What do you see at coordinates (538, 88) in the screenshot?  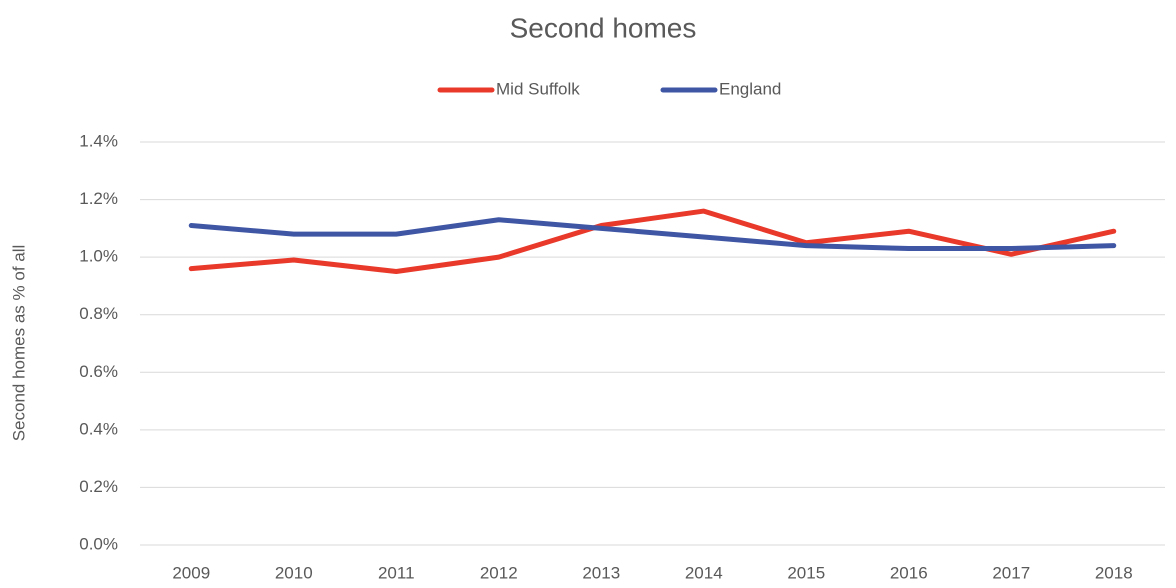 I see `legend-label: Mid Suffolk` at bounding box center [538, 88].